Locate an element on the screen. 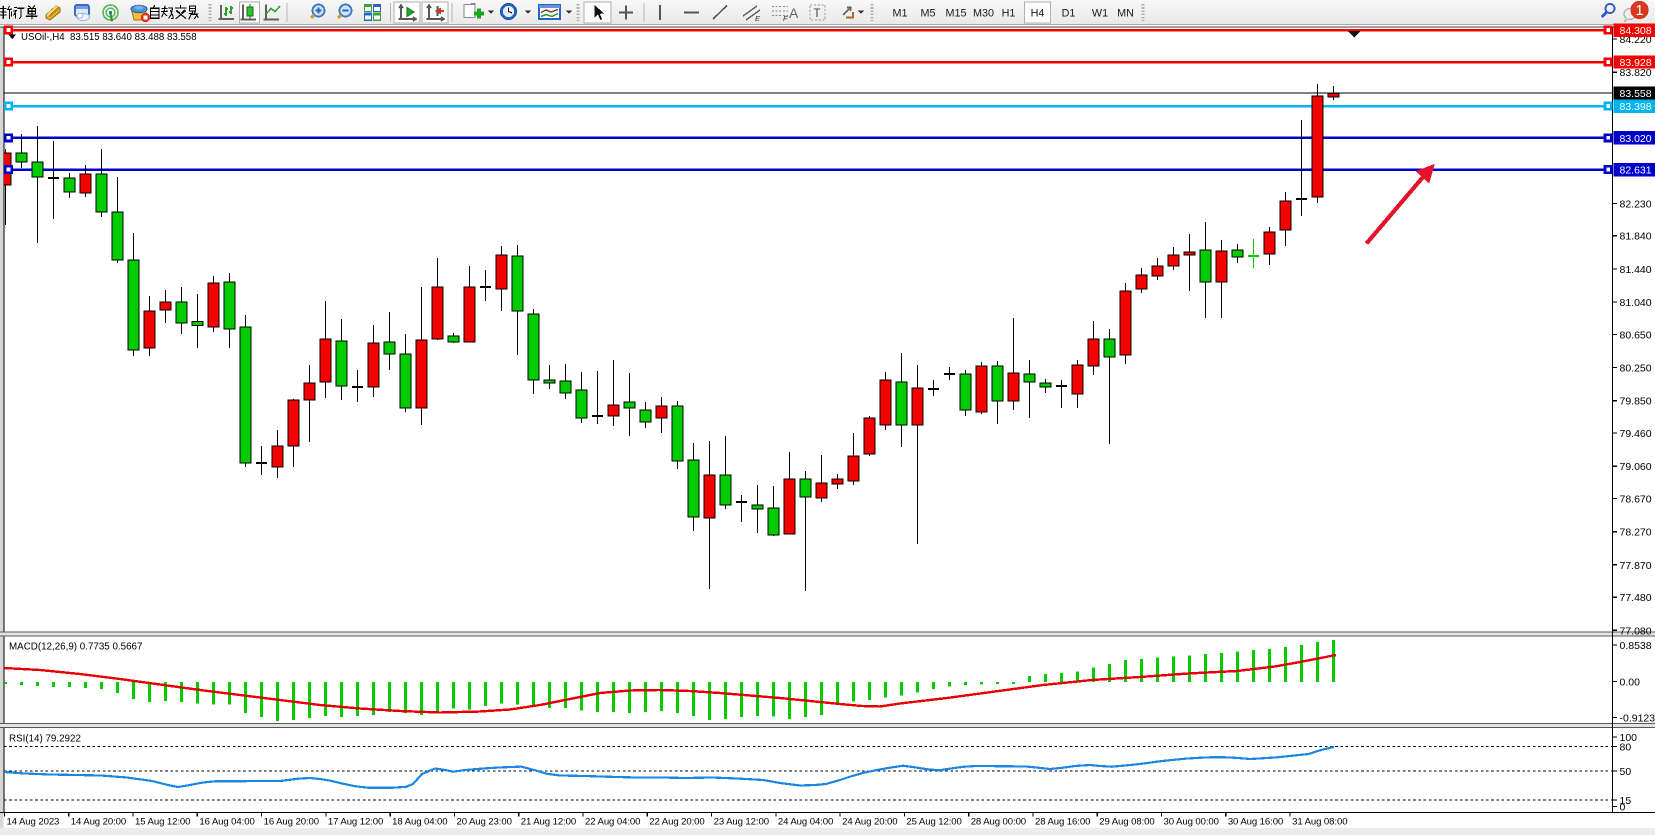 This screenshot has width=1655, height=835. svg-text: 77.870 is located at coordinates (1636, 566).